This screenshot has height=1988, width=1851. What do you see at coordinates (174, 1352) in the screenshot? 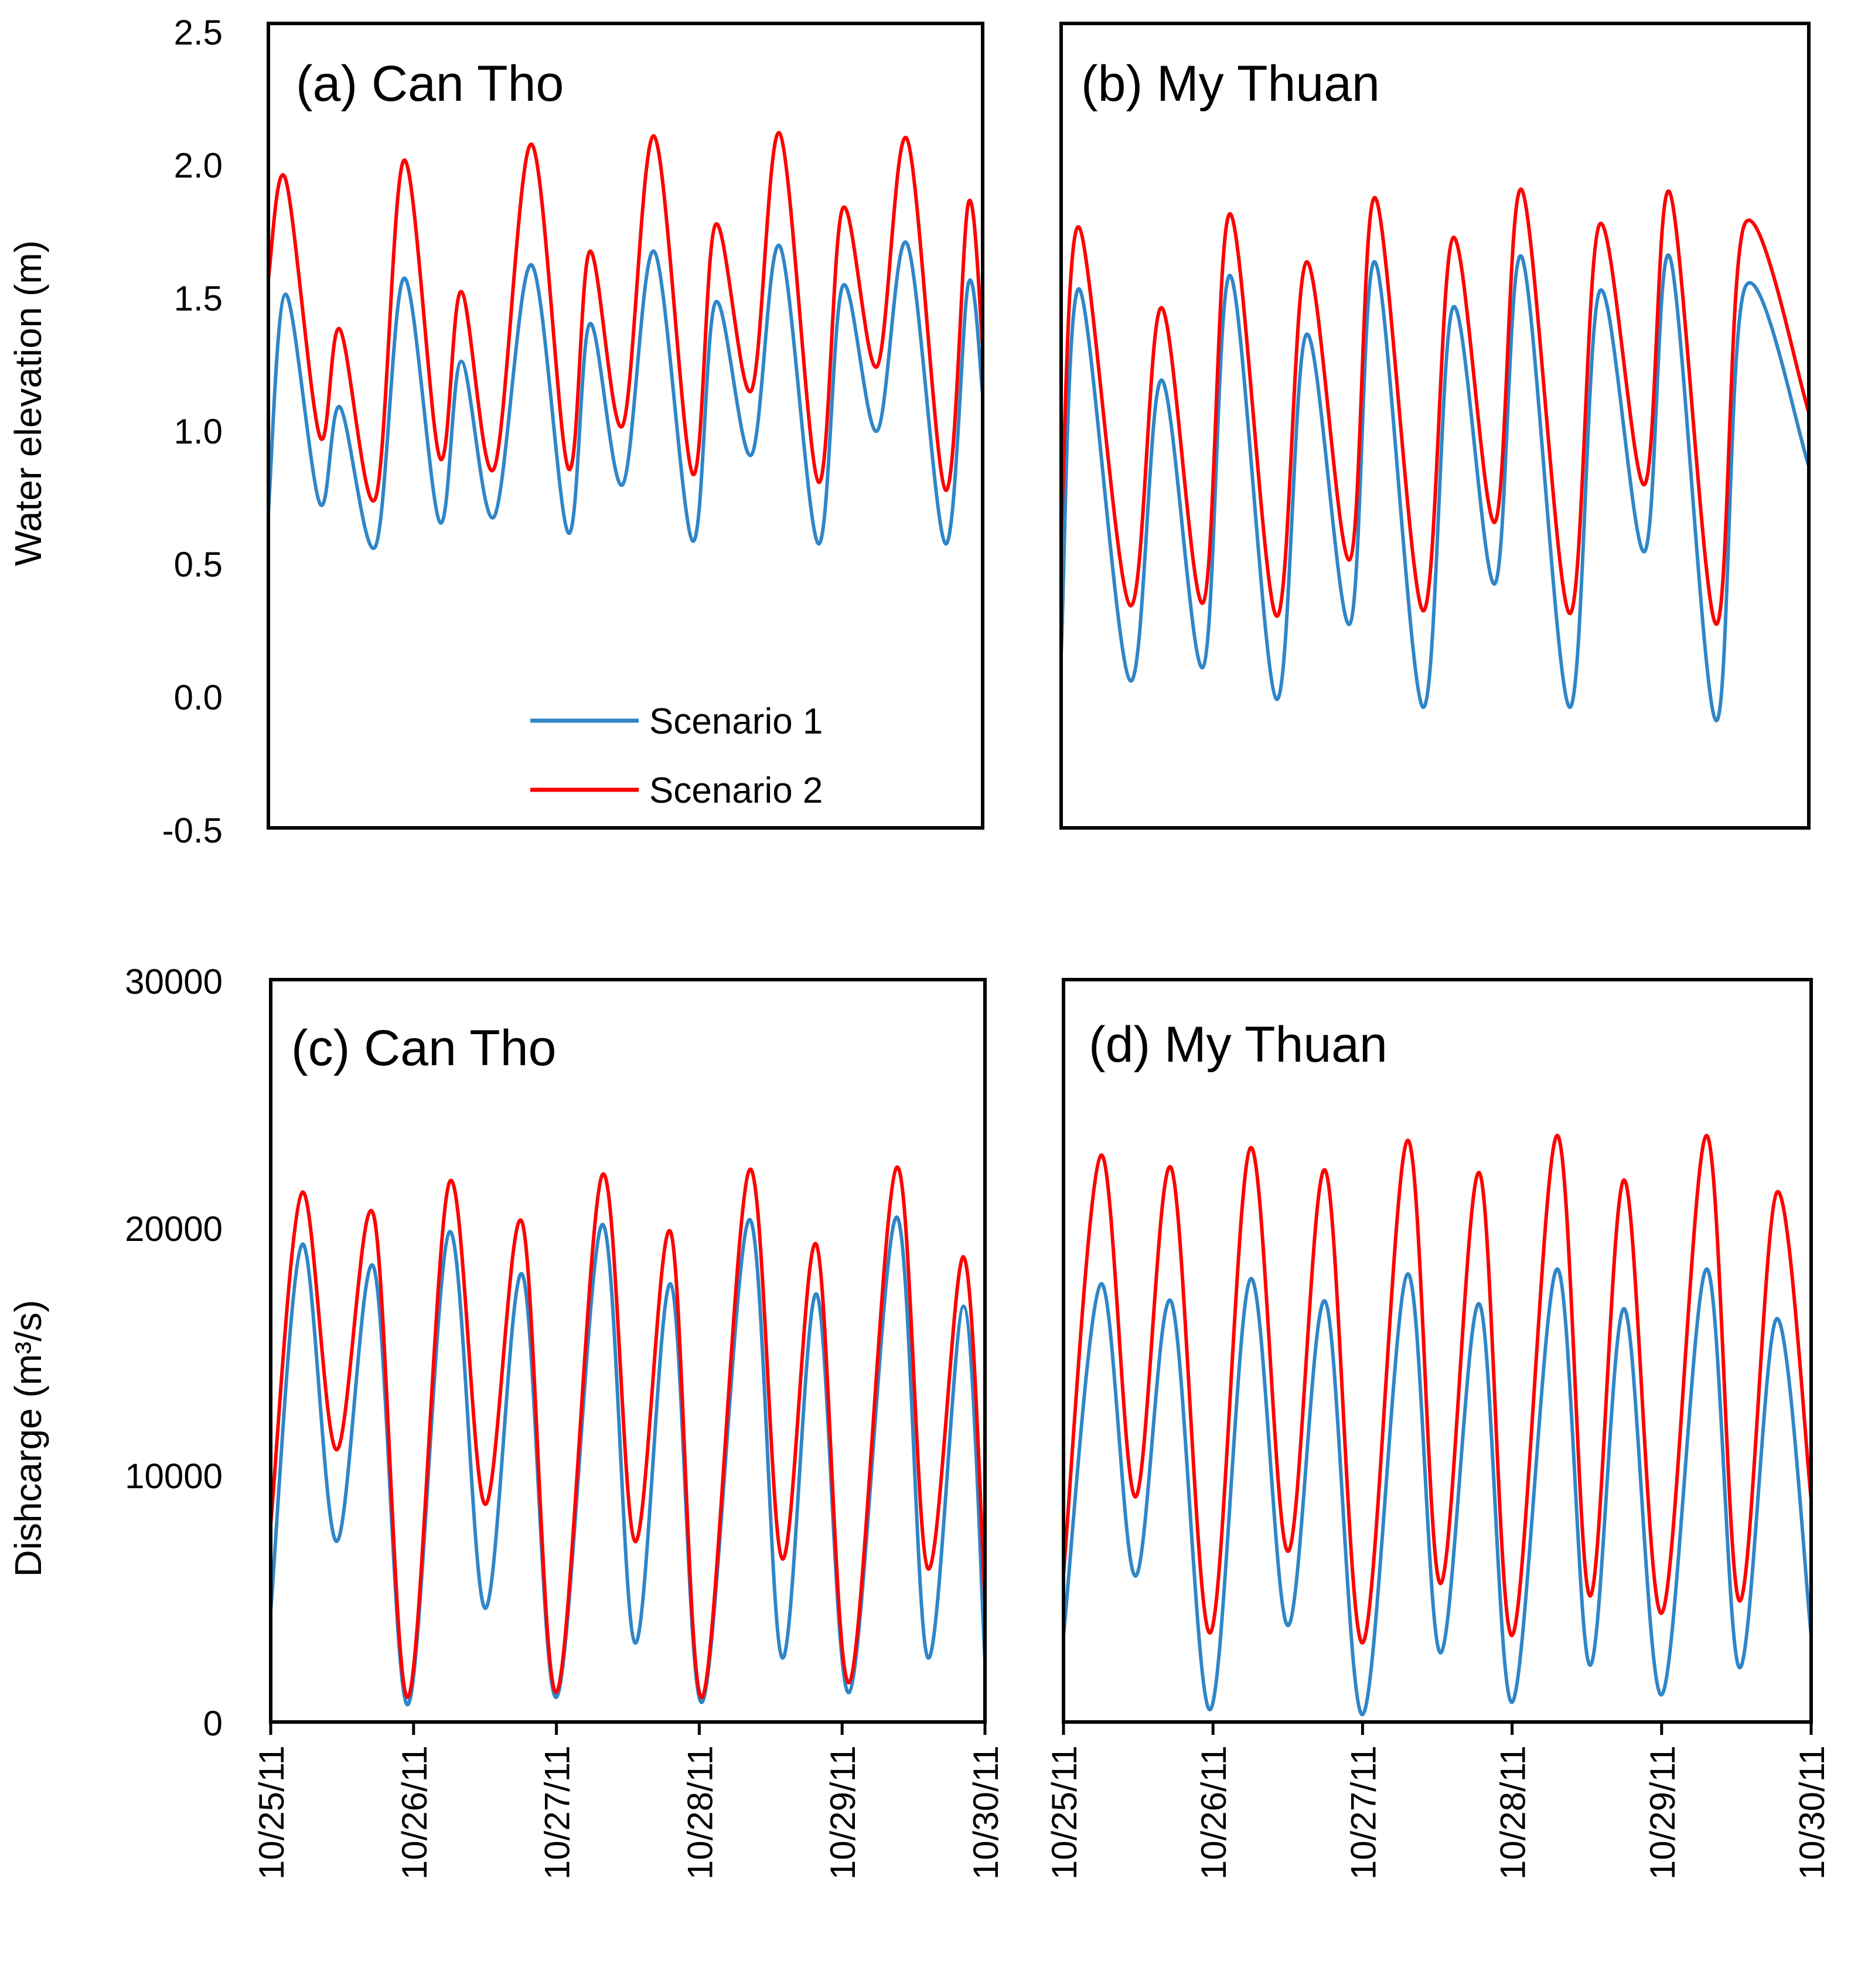
I see `discharge-tick-labels: 30000 20000 10000 0` at bounding box center [174, 1352].